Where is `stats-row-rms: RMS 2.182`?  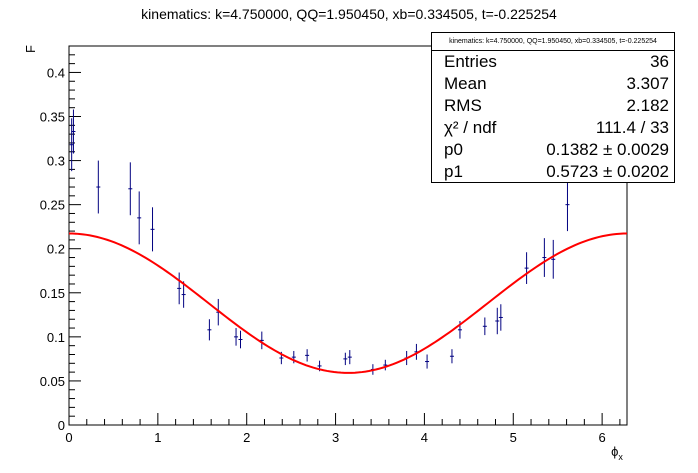 stats-row-rms: RMS 2.182 is located at coordinates (553, 106).